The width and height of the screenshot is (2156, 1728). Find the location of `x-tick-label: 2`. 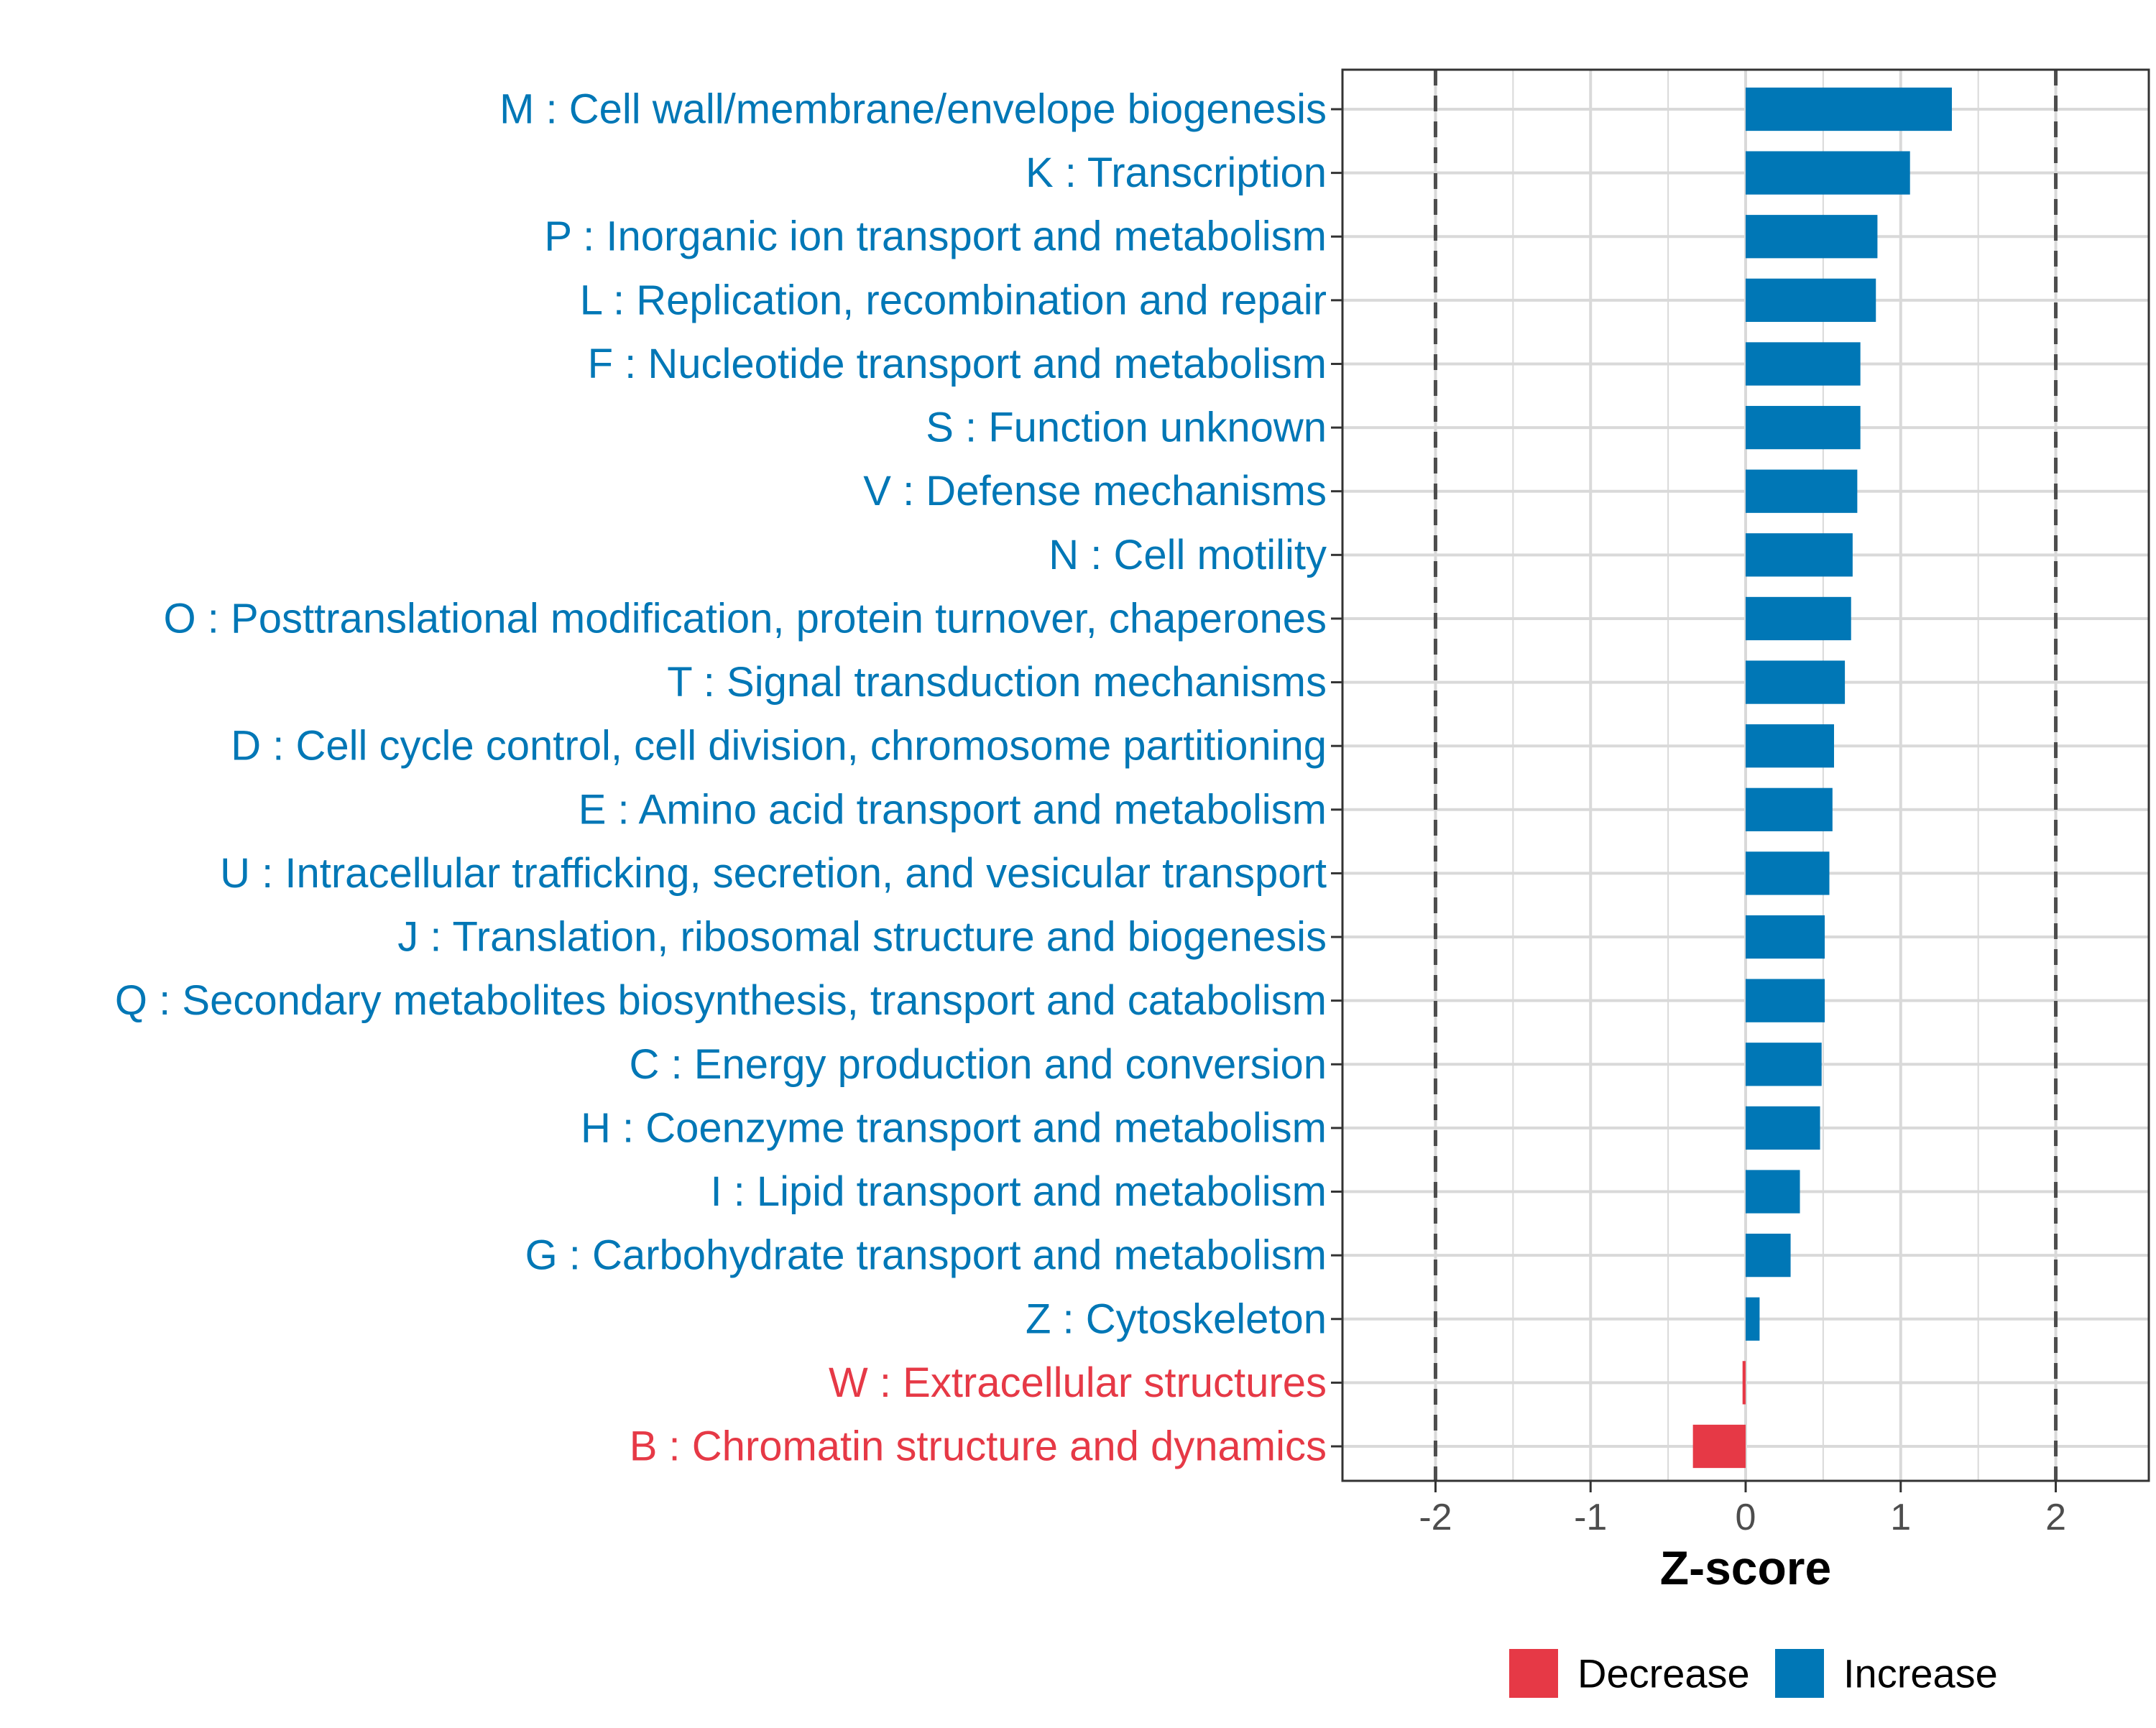

x-tick-label: 2 is located at coordinates (2055, 1518).